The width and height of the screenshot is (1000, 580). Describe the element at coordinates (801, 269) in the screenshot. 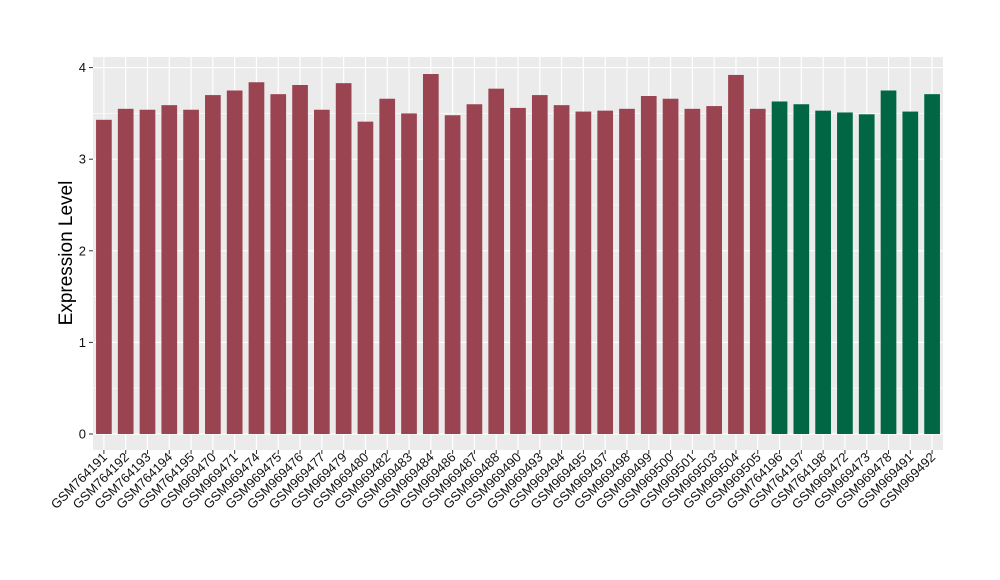

I see `bar-GSM764197` at that location.